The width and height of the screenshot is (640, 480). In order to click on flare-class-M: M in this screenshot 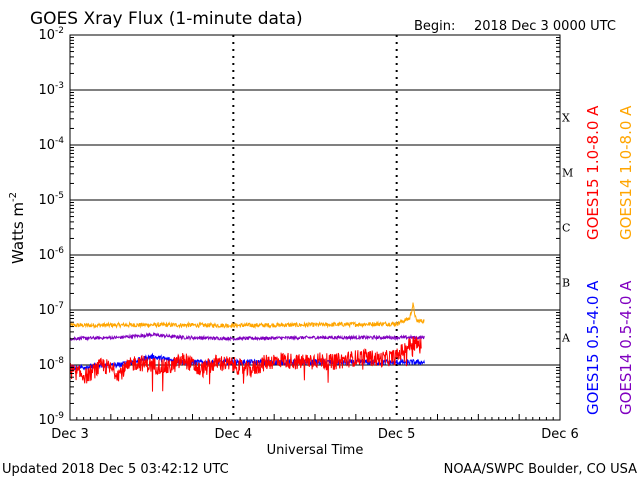, I will do `click(567, 173)`.